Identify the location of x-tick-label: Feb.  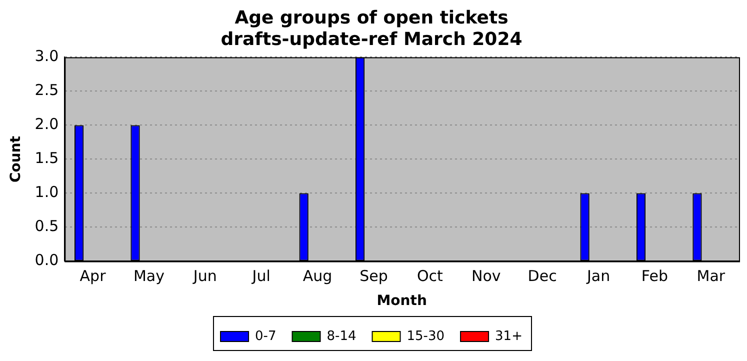
(654, 276).